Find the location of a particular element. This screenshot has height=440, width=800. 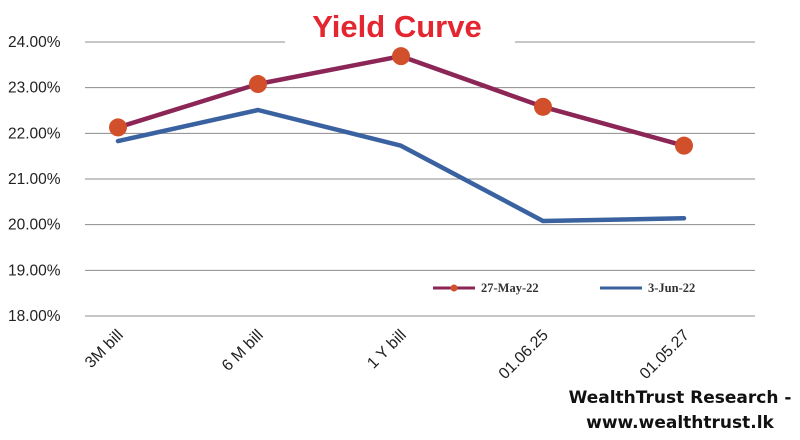

x-tick-labels: 3M bill 6 M bill 1 Y bill 01.06.25 01.05.27 is located at coordinates (387, 355).